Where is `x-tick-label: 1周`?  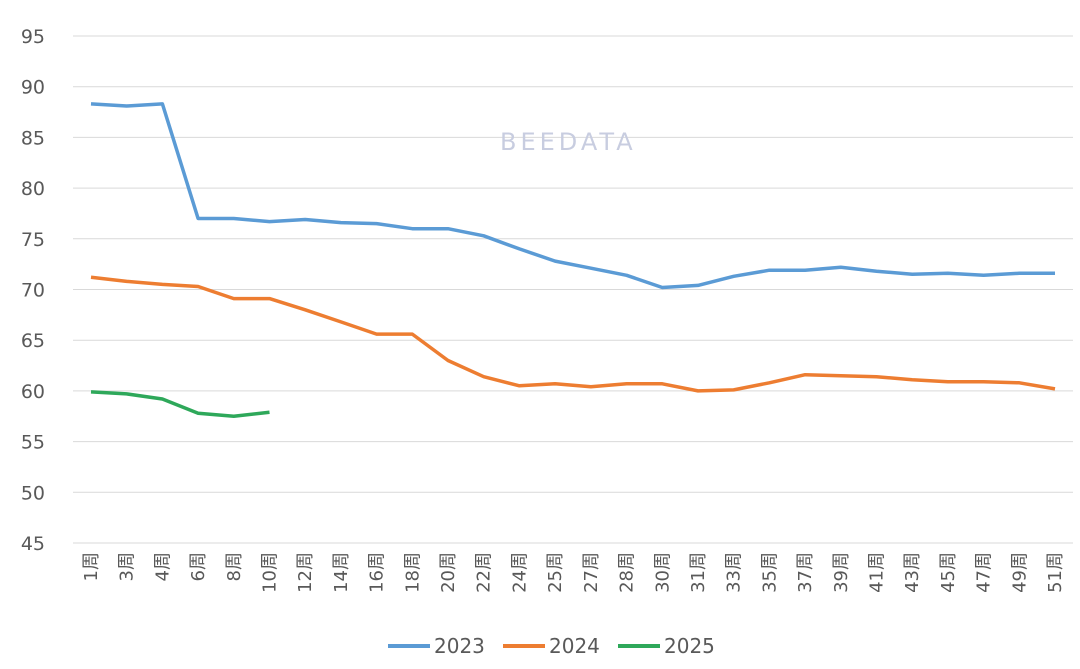
x-tick-label: 1周 is located at coordinates (91, 566).